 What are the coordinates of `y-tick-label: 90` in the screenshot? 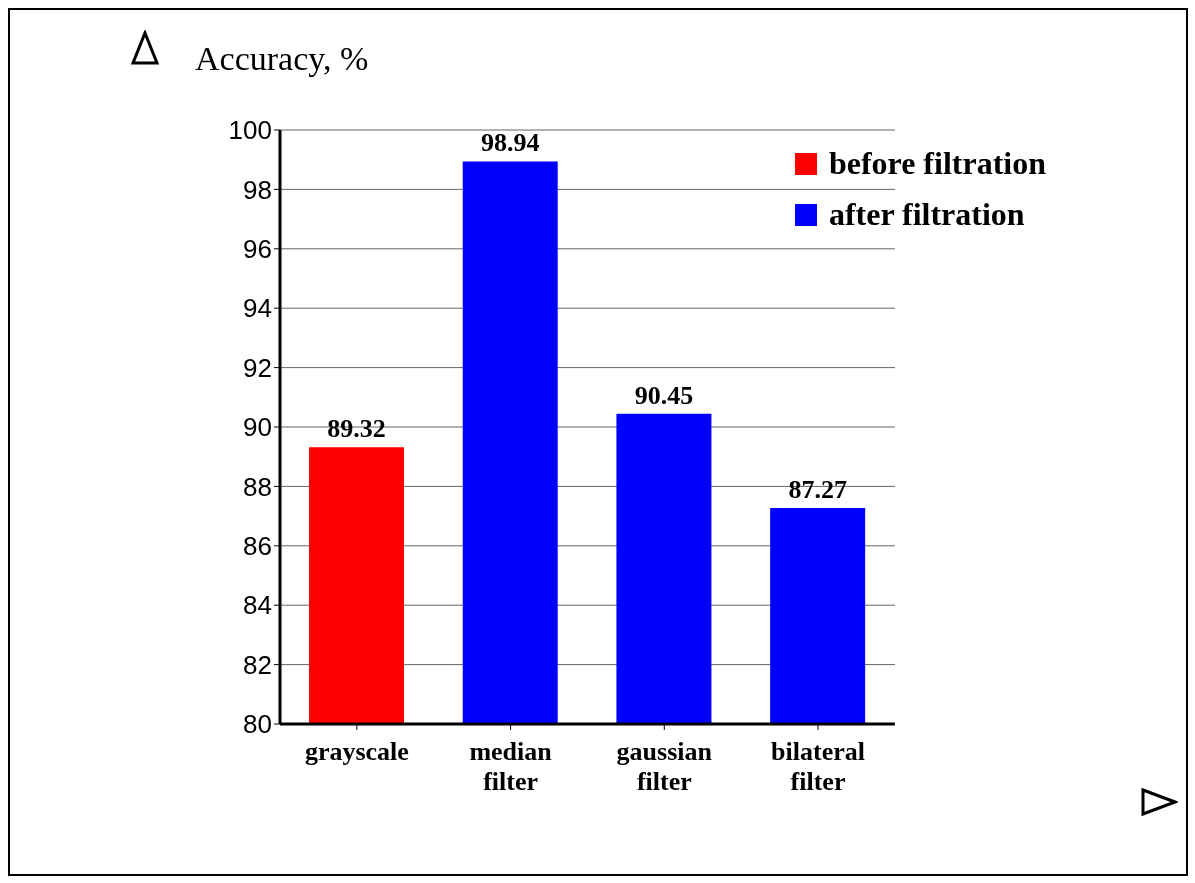 It's located at (257, 427).